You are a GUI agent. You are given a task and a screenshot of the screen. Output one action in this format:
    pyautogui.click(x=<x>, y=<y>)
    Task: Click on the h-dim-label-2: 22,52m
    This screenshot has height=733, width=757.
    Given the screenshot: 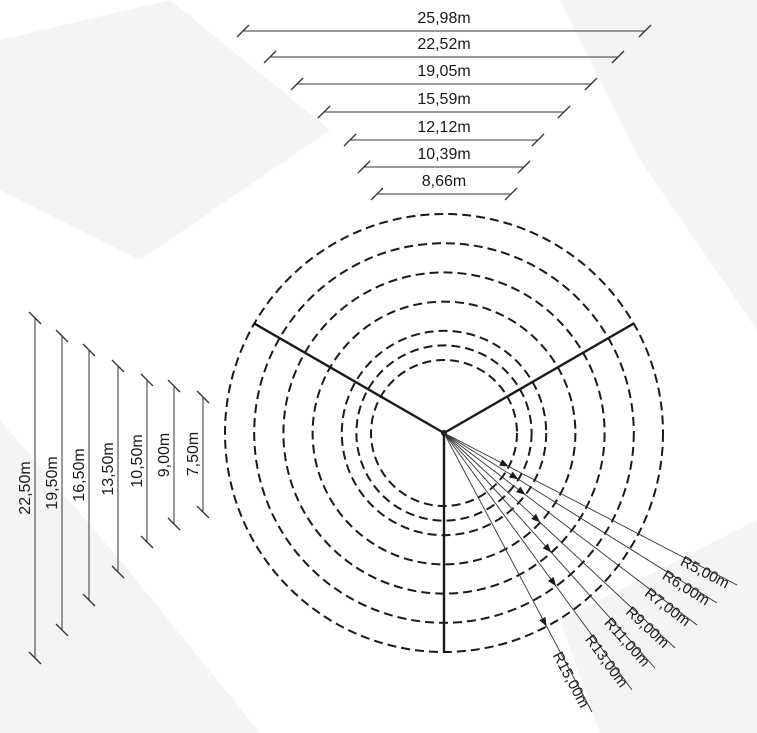 What is the action you would take?
    pyautogui.click(x=443, y=44)
    